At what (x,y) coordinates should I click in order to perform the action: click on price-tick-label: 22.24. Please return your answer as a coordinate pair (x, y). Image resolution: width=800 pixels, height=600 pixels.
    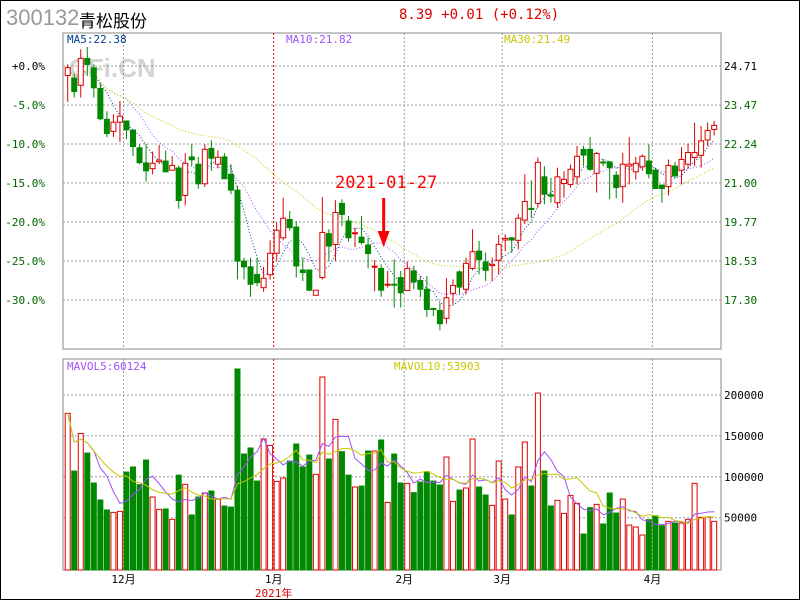
    Looking at the image, I should click on (740, 144).